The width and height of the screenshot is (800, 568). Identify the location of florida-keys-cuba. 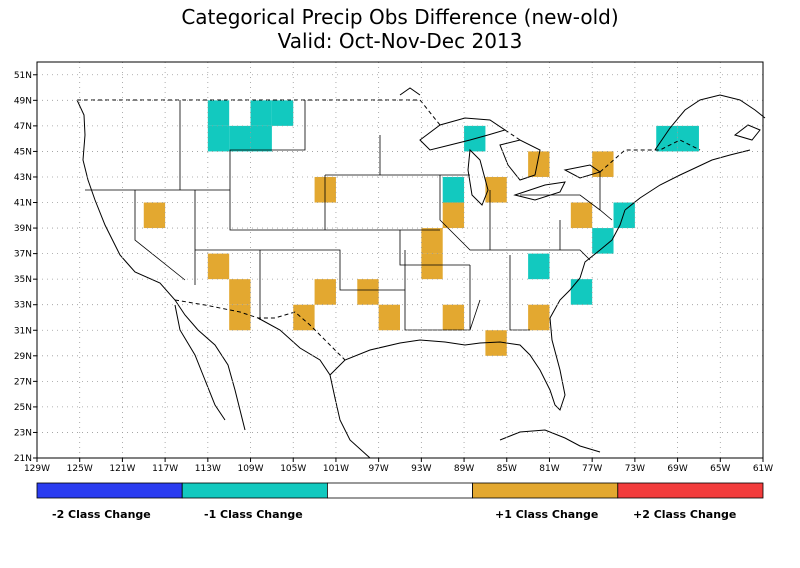
(550, 441).